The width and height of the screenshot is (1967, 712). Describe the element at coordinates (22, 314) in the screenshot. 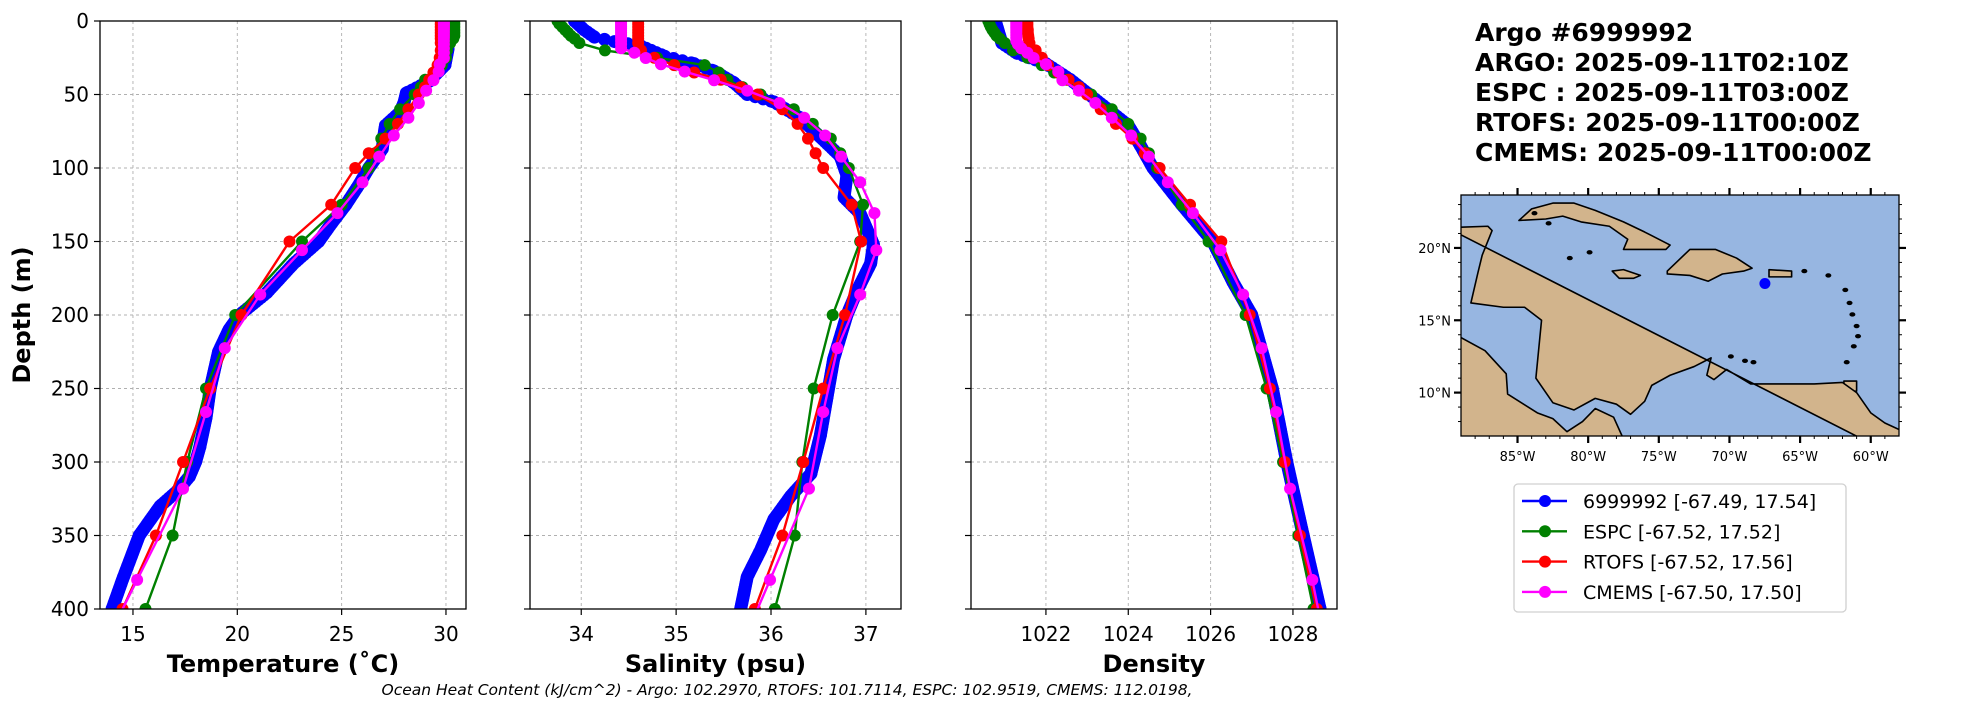

I see `depth-axis-label: Depth (m)` at that location.